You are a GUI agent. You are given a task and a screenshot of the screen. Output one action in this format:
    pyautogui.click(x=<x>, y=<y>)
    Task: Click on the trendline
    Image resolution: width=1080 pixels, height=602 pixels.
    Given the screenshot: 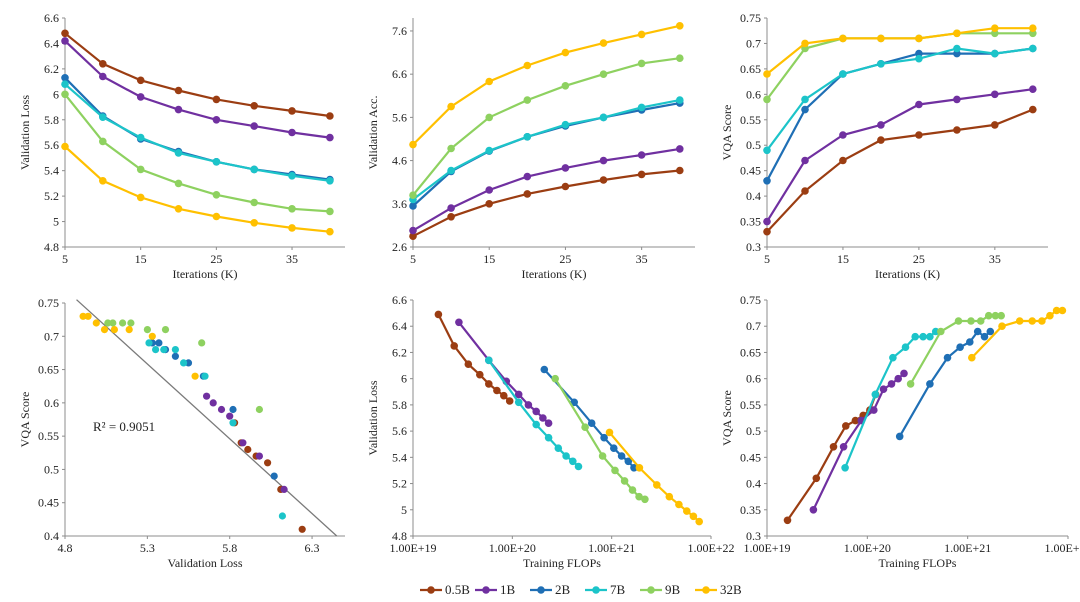 What is the action you would take?
    pyautogui.click(x=207, y=418)
    